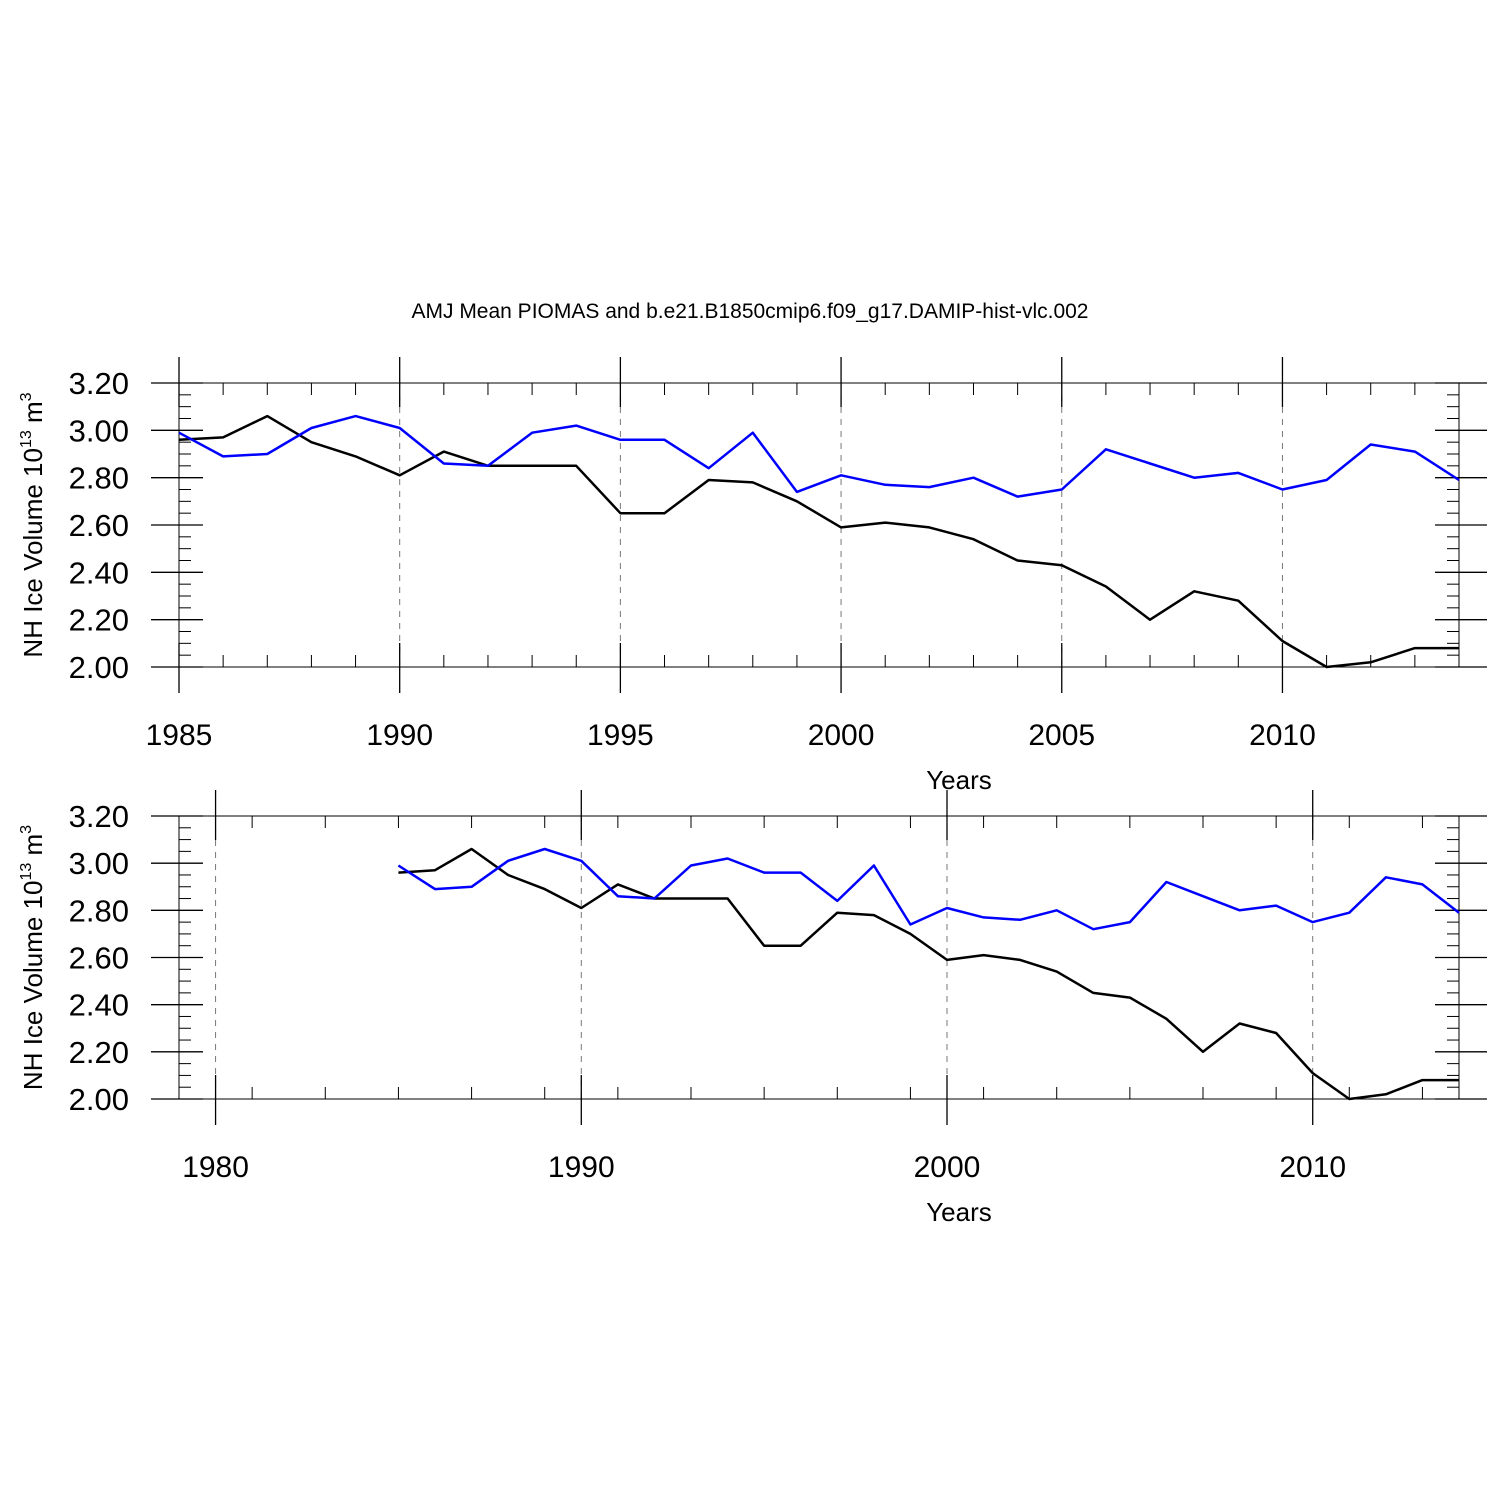 The height and width of the screenshot is (1500, 1500). I want to click on panel2-series-line-black, so click(928, 974).